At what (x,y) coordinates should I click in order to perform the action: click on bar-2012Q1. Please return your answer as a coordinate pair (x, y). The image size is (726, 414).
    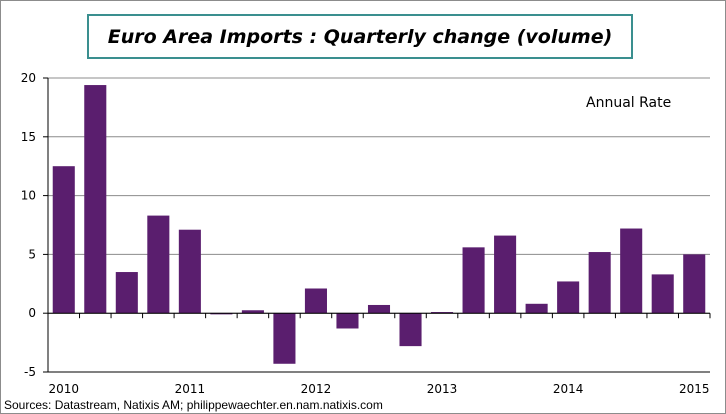
    Looking at the image, I should click on (315, 301).